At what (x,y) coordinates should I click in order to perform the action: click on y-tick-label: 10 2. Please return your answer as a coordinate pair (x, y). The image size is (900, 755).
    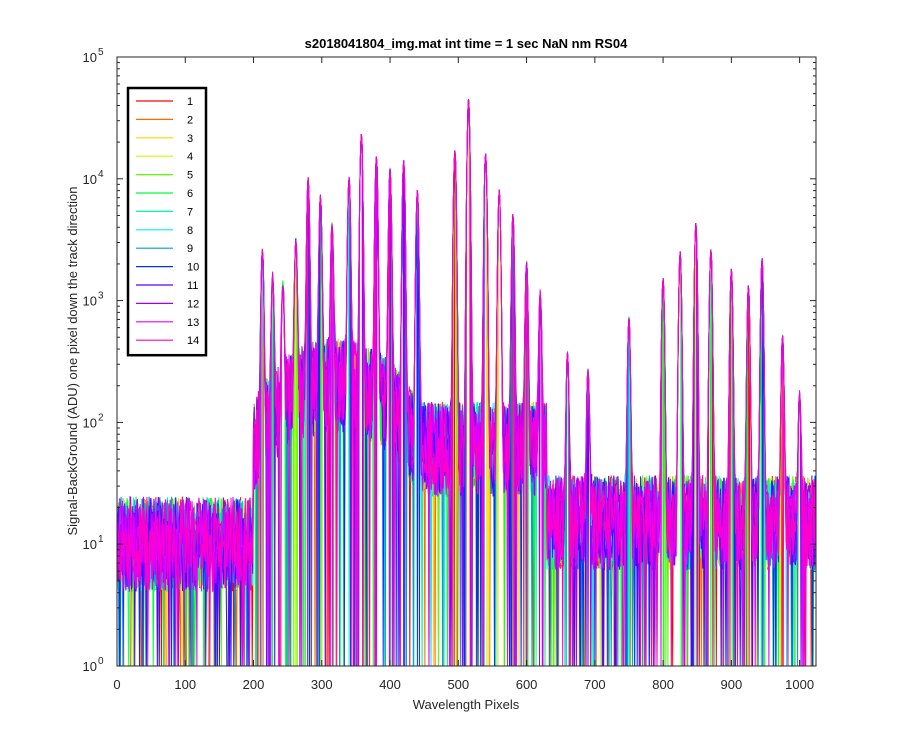
    Looking at the image, I should click on (93, 421).